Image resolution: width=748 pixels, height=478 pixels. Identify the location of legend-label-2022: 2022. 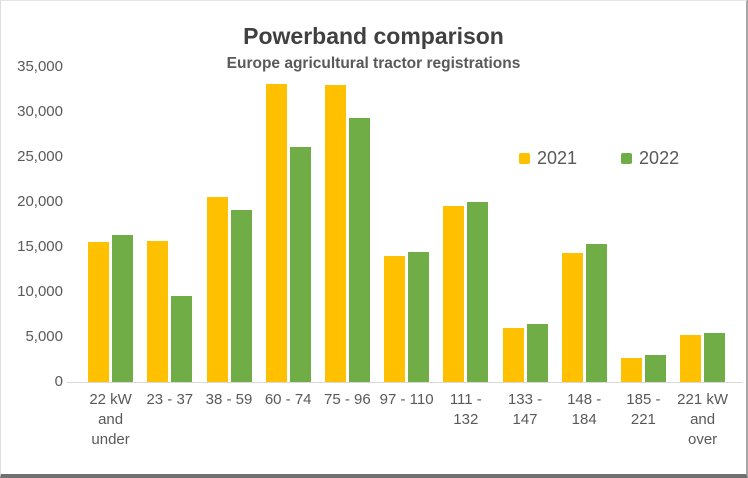
(659, 158).